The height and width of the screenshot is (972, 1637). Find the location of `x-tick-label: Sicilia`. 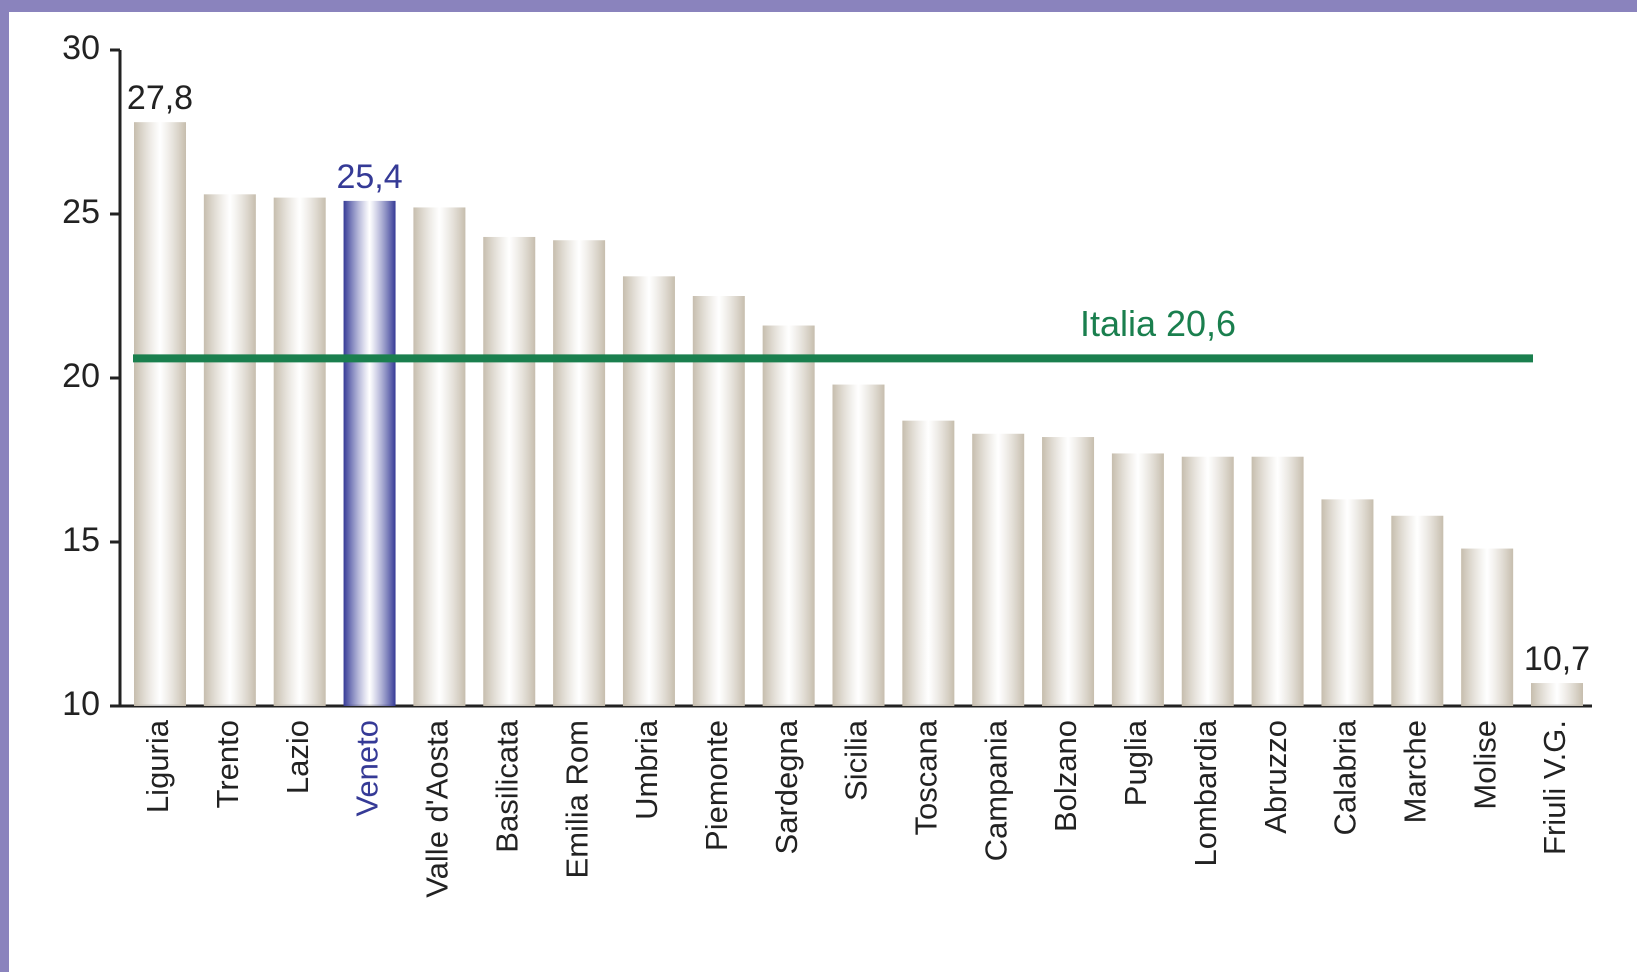

x-tick-label: Sicilia is located at coordinates (856, 760).